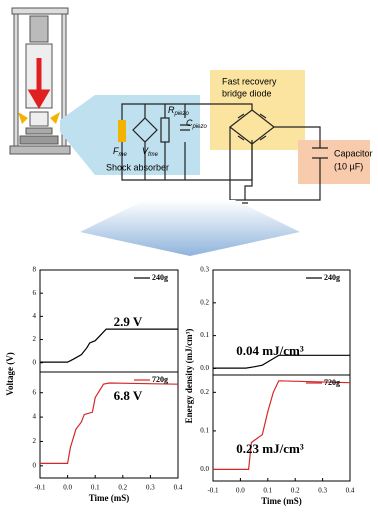  Describe the element at coordinates (223, 153) in the screenshot. I see `circuit` at that location.